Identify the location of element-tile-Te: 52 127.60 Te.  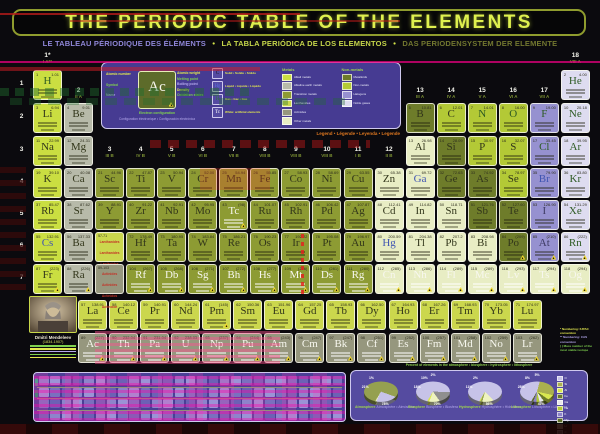
(513, 215).